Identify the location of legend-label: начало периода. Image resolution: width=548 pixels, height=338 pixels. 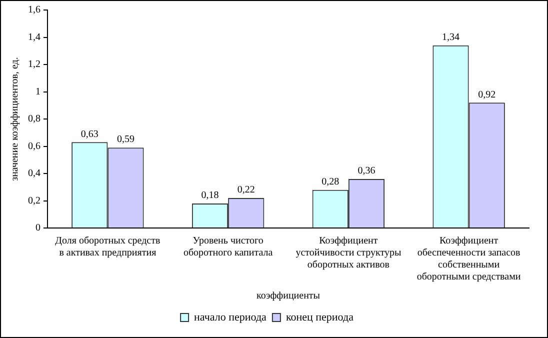
(230, 317).